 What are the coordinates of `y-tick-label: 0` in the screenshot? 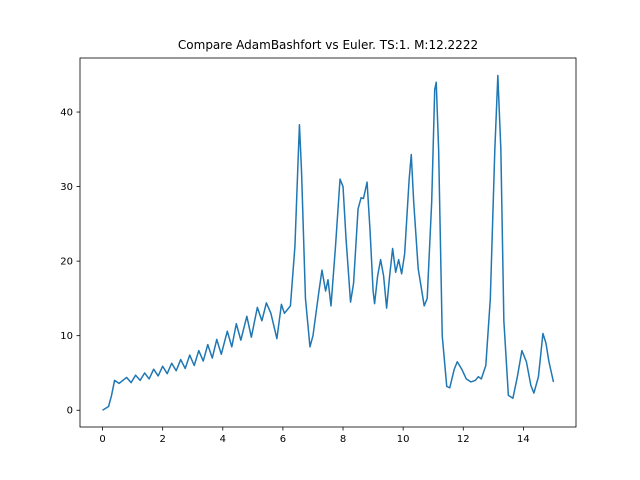 It's located at (70, 411).